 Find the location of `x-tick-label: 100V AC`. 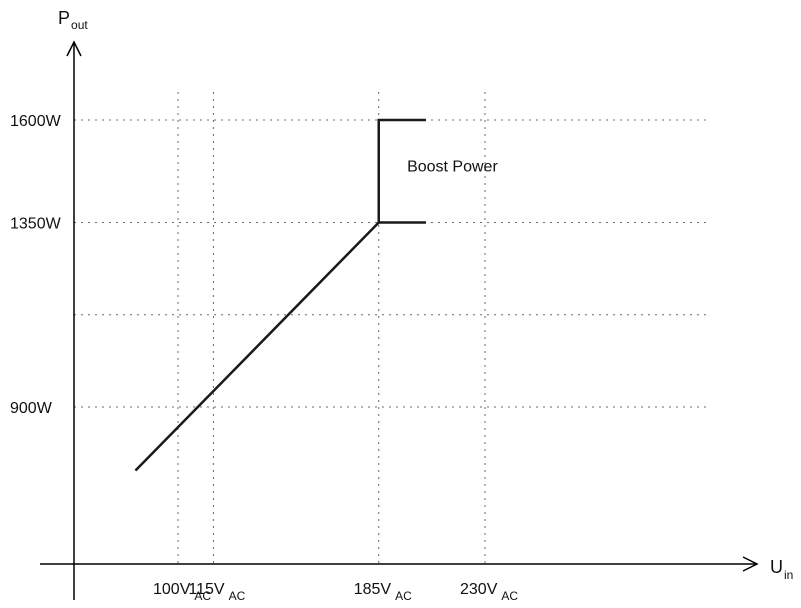

x-tick-label: 100V AC is located at coordinates (182, 592).